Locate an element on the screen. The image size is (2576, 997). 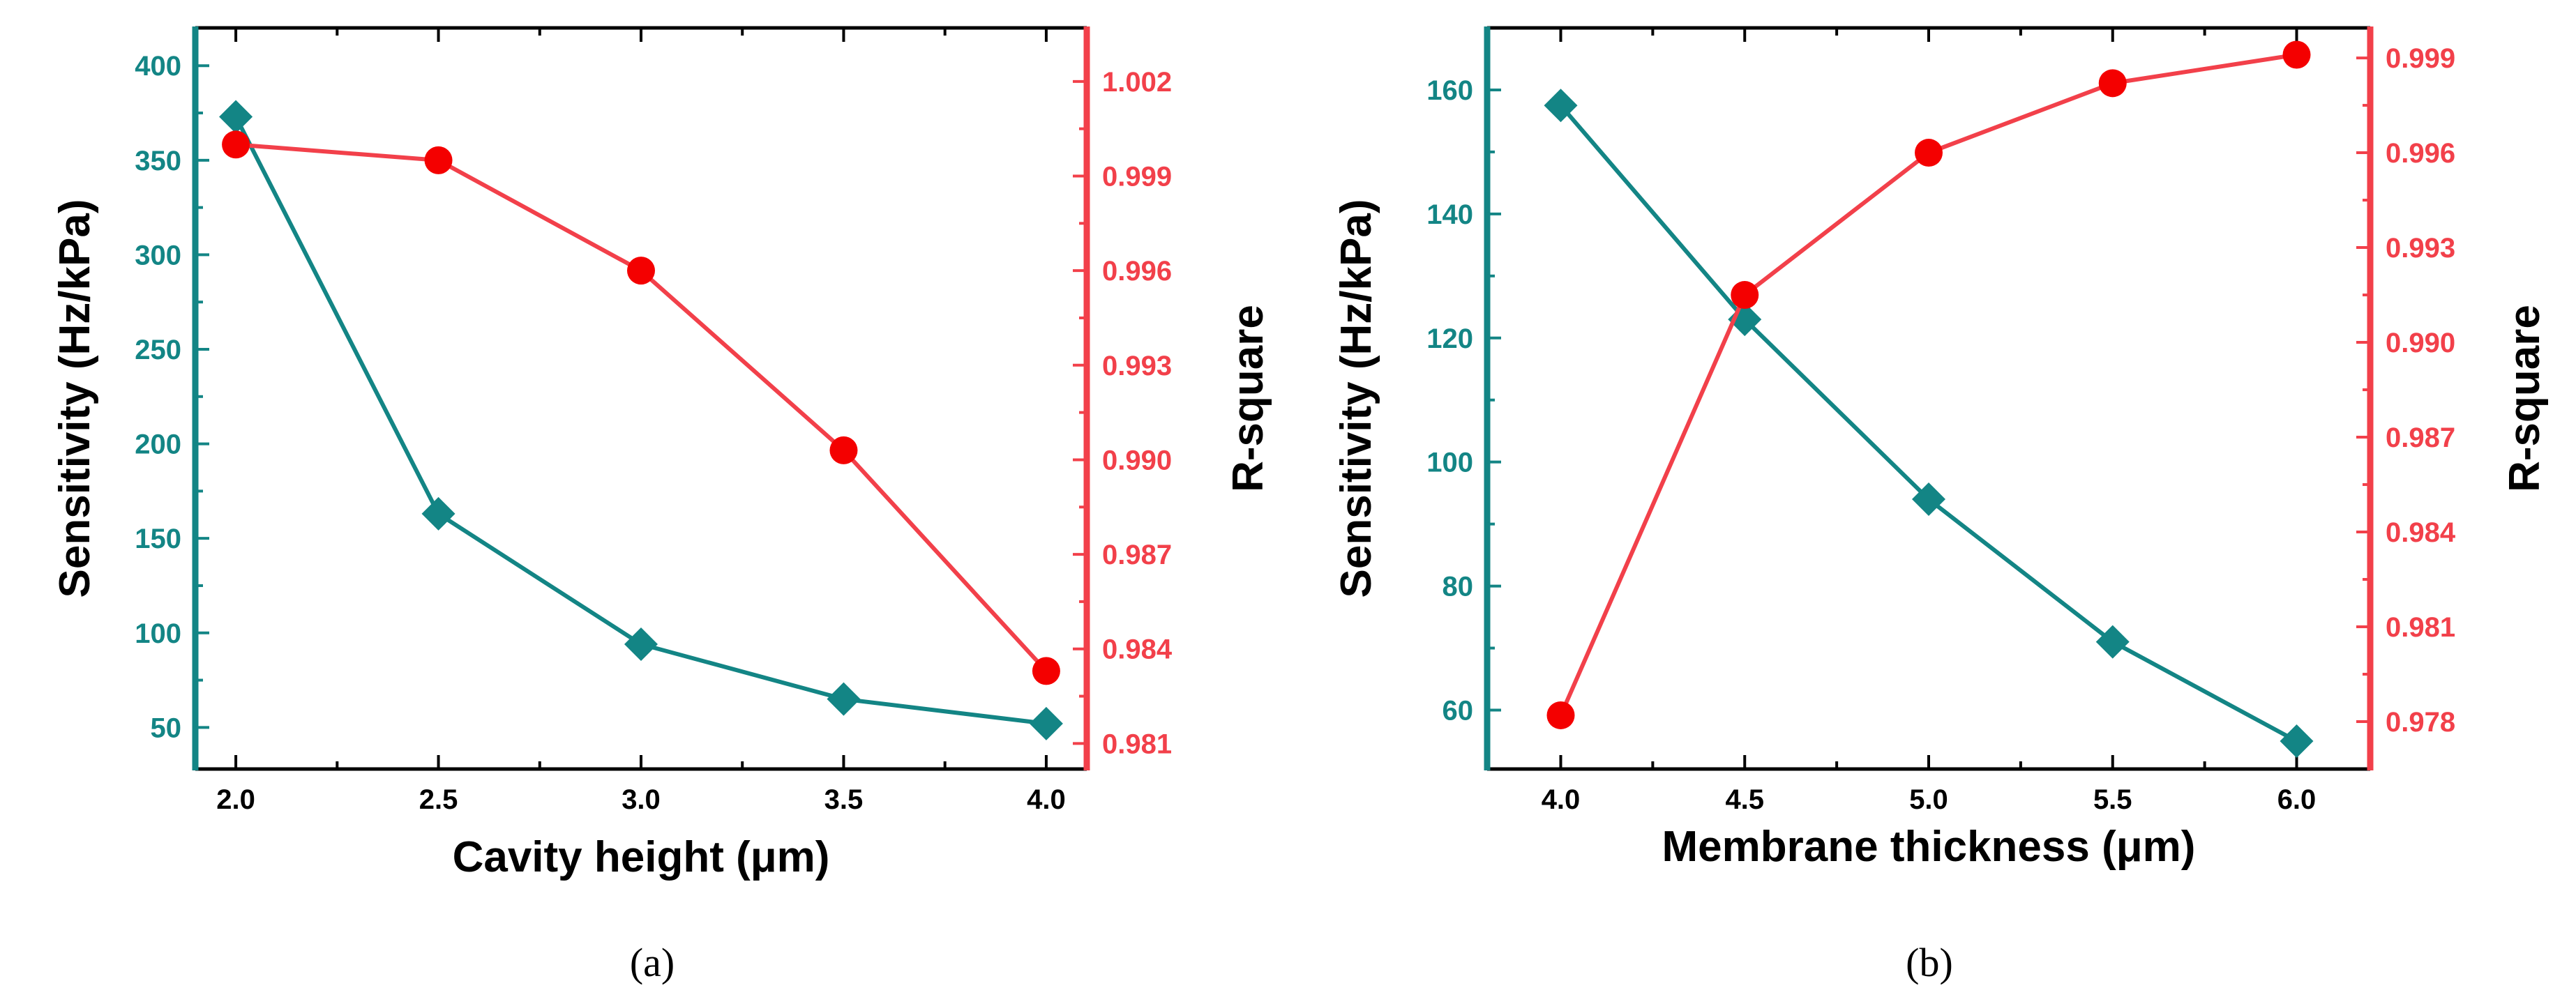
y-tick-label-left: 250 is located at coordinates (158, 350).